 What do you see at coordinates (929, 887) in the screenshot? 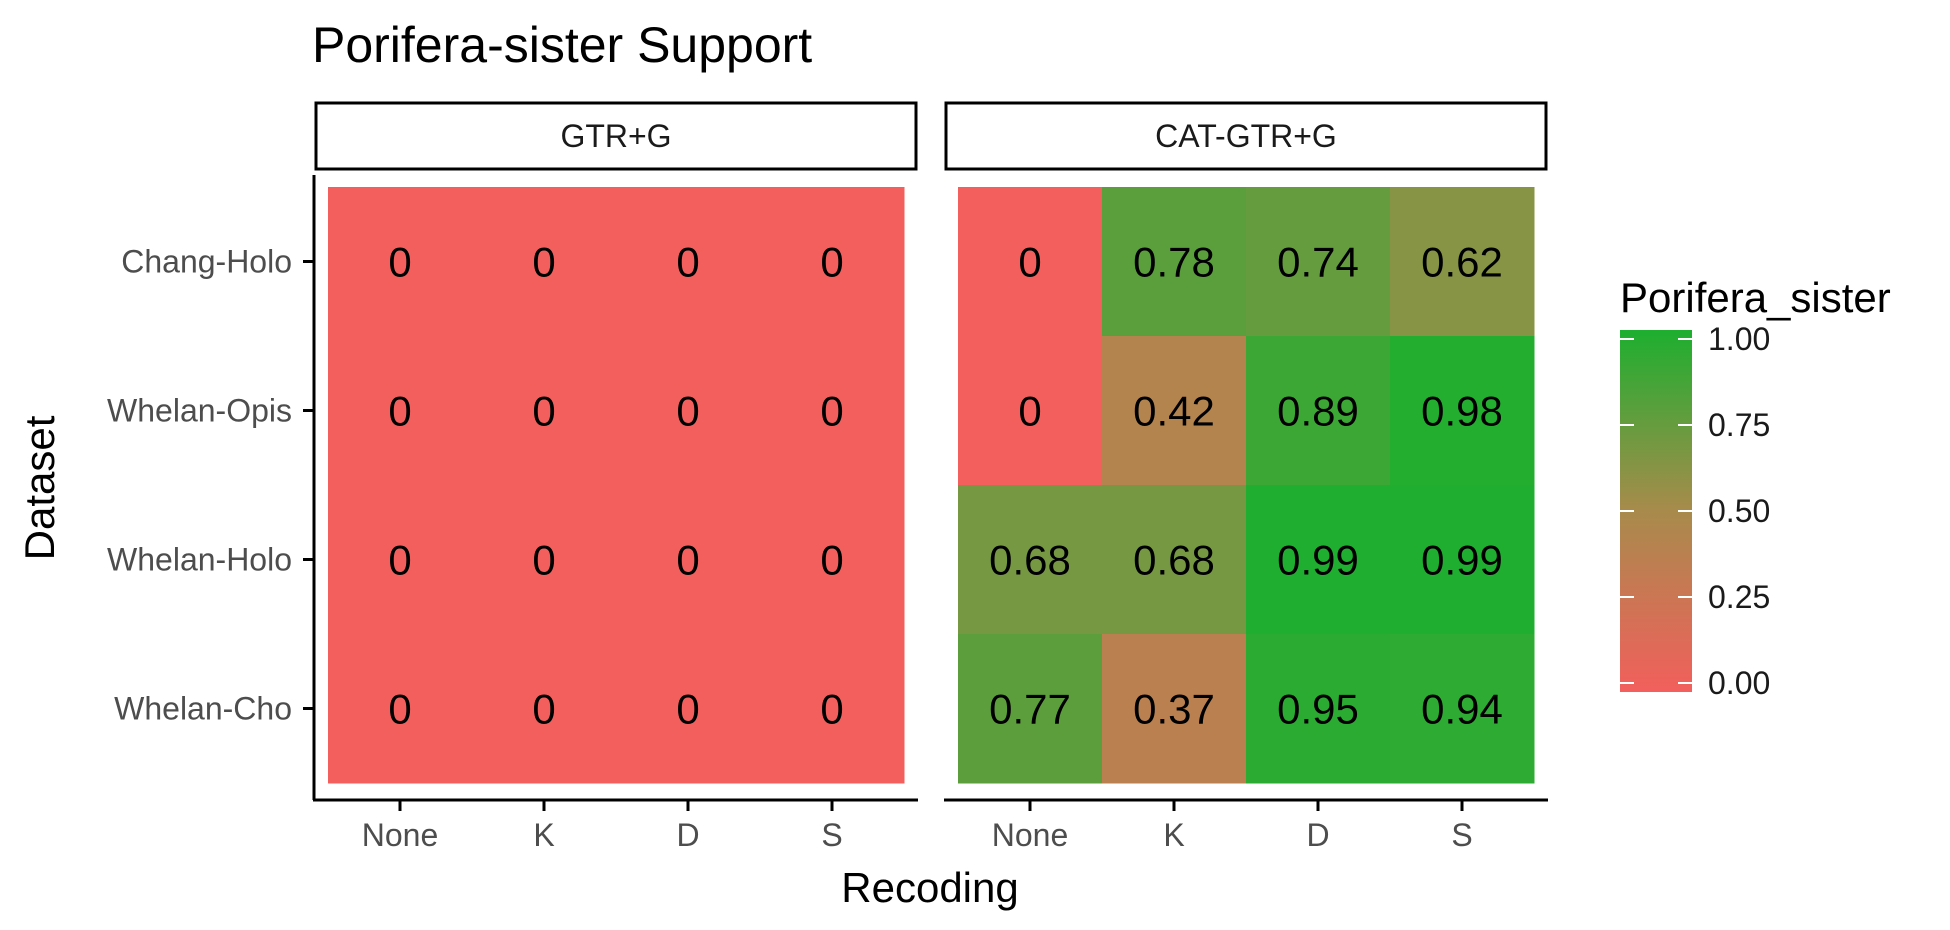
I see `x-axis-title: Recoding` at bounding box center [929, 887].